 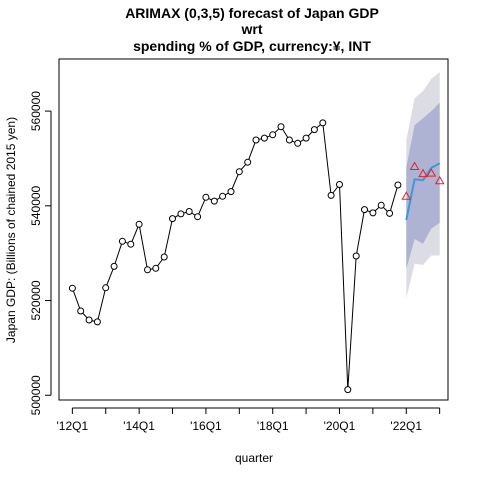 What do you see at coordinates (254, 458) in the screenshot?
I see `x-axis-label: quarter` at bounding box center [254, 458].